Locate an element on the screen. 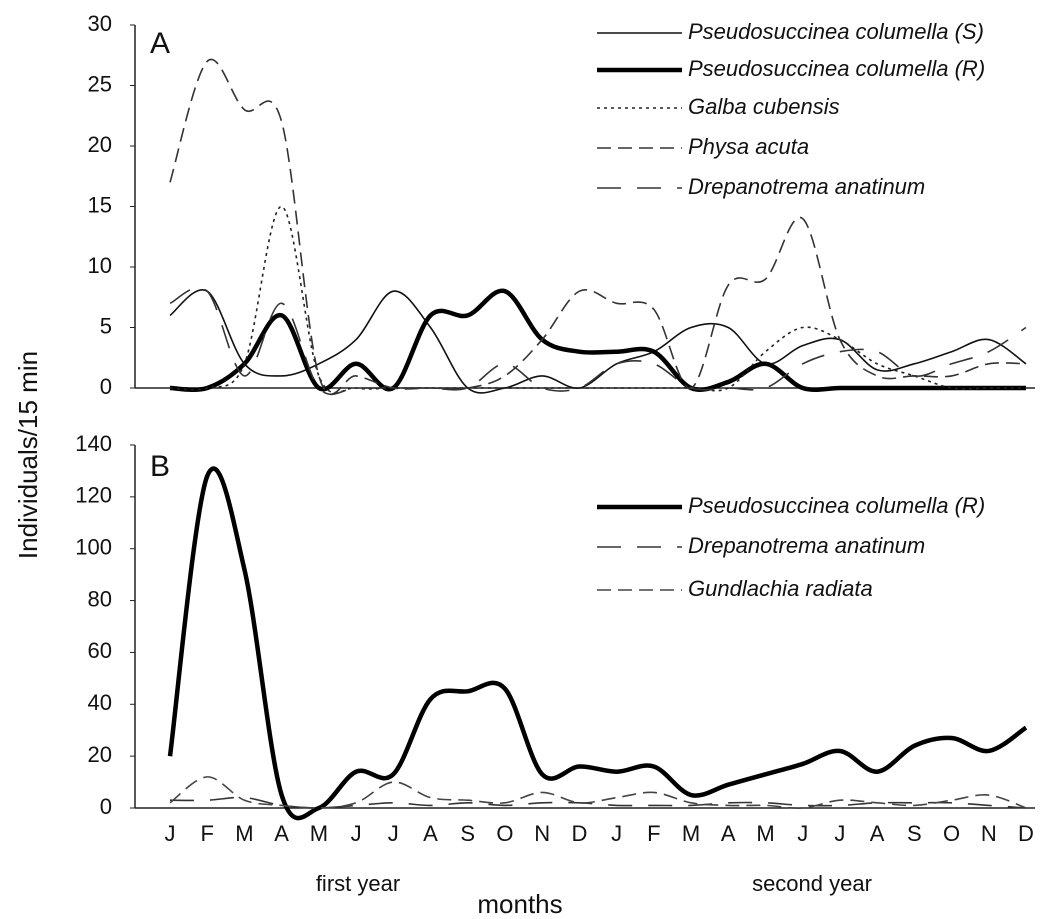 The width and height of the screenshot is (1041, 919). panel-label: A is located at coordinates (160, 43).